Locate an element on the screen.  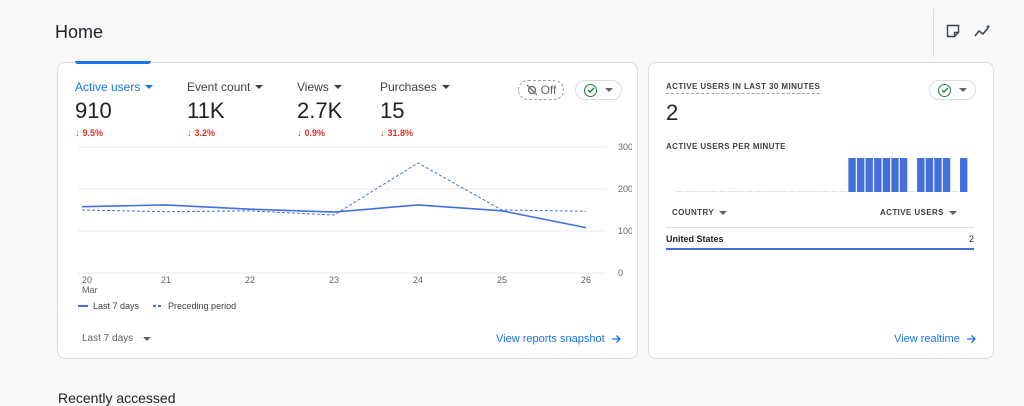
metric-purchases: Purchases 15 ↓ 31.8% is located at coordinates (415, 109).